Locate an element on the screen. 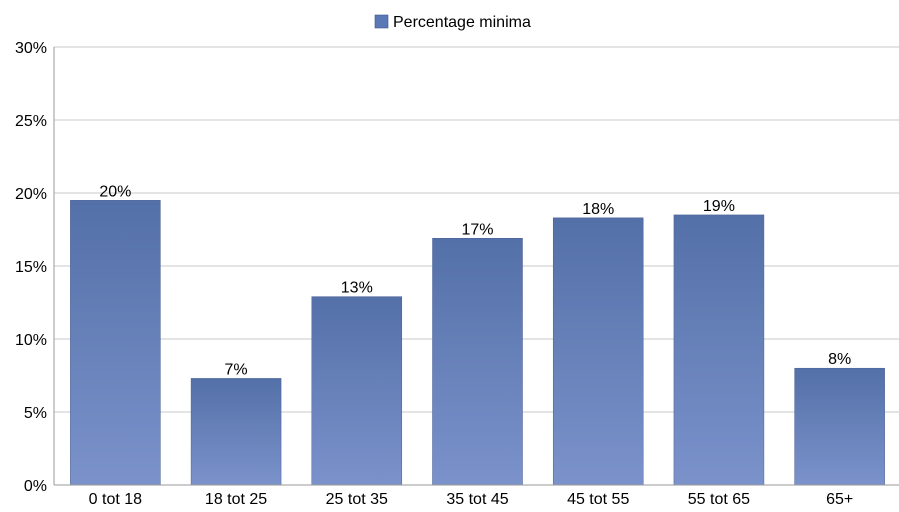  y-tick-label: 15% is located at coordinates (31, 267).